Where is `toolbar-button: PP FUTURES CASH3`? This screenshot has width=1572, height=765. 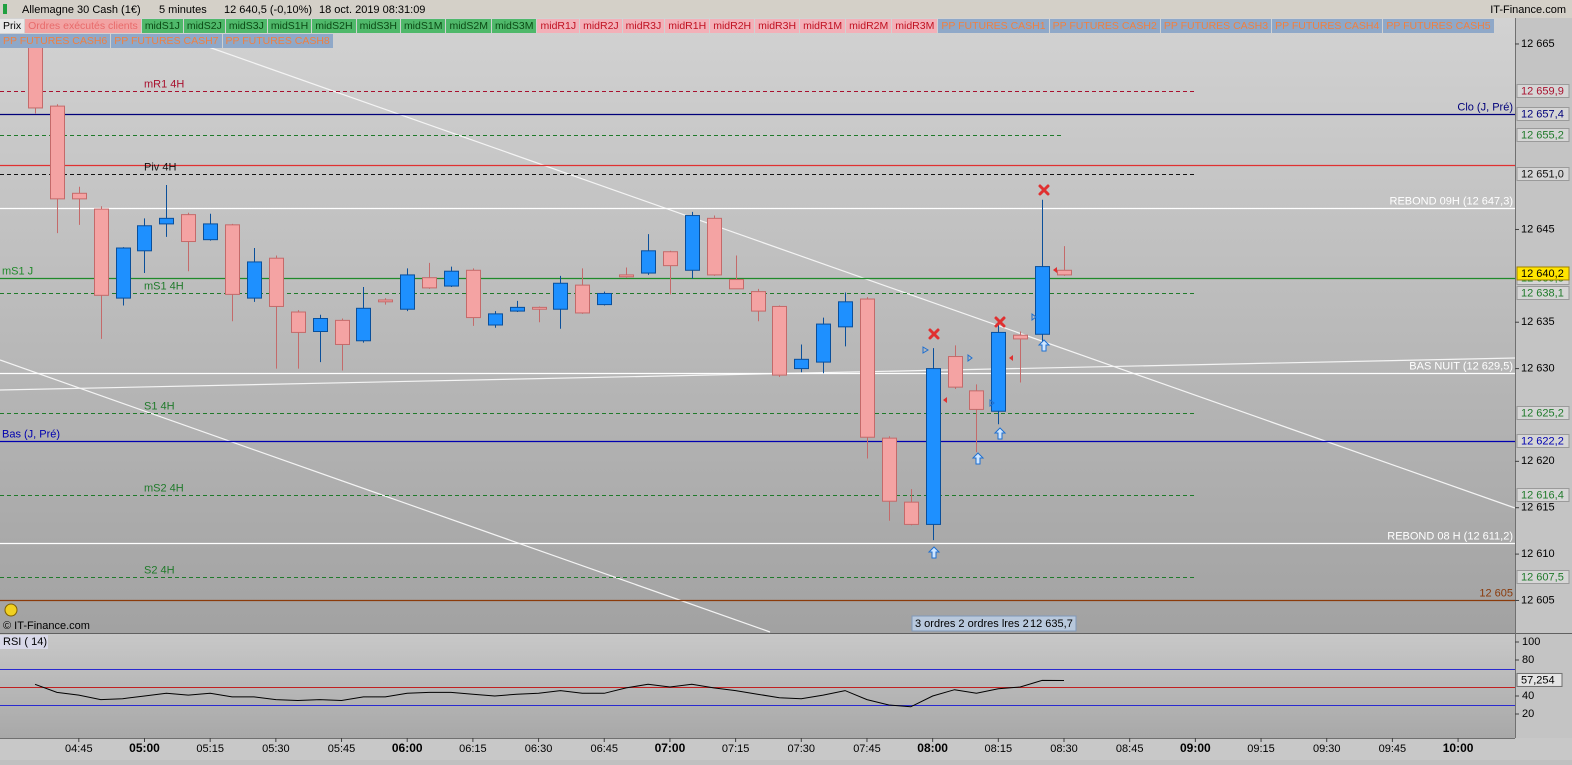
toolbar-button: PP FUTURES CASH3 is located at coordinates (1216, 26).